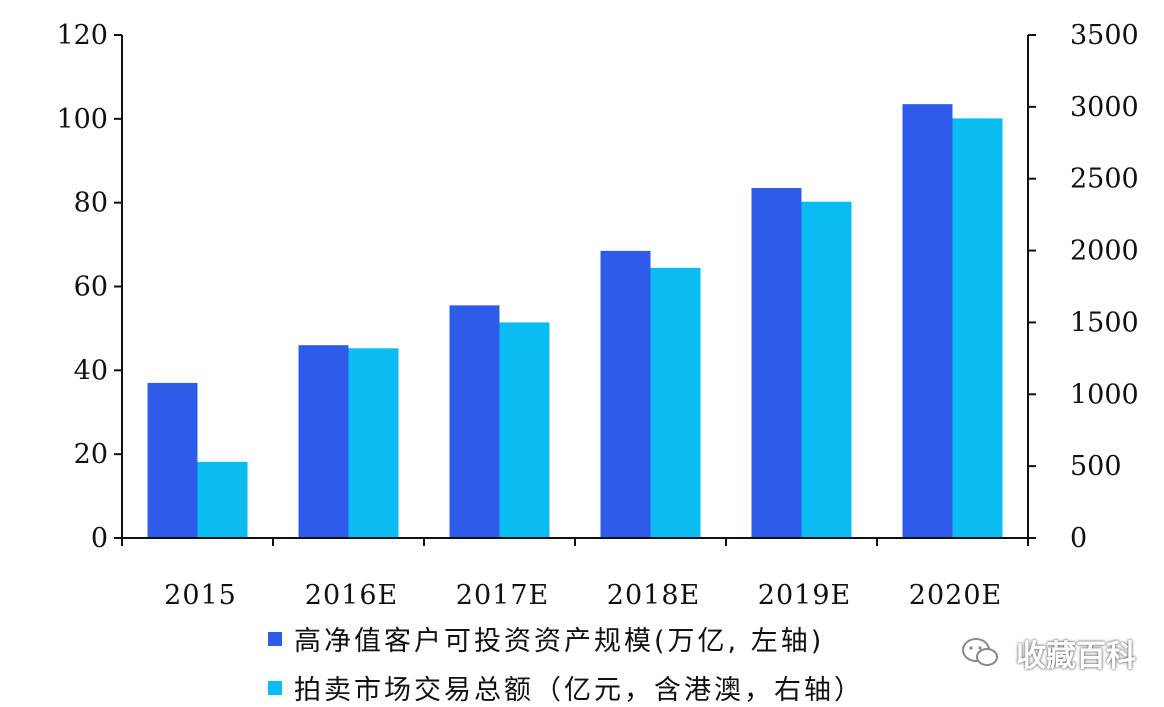 The image size is (1164, 707). What do you see at coordinates (222, 499) in the screenshot?
I see `bar-auction-volume-2015` at bounding box center [222, 499].